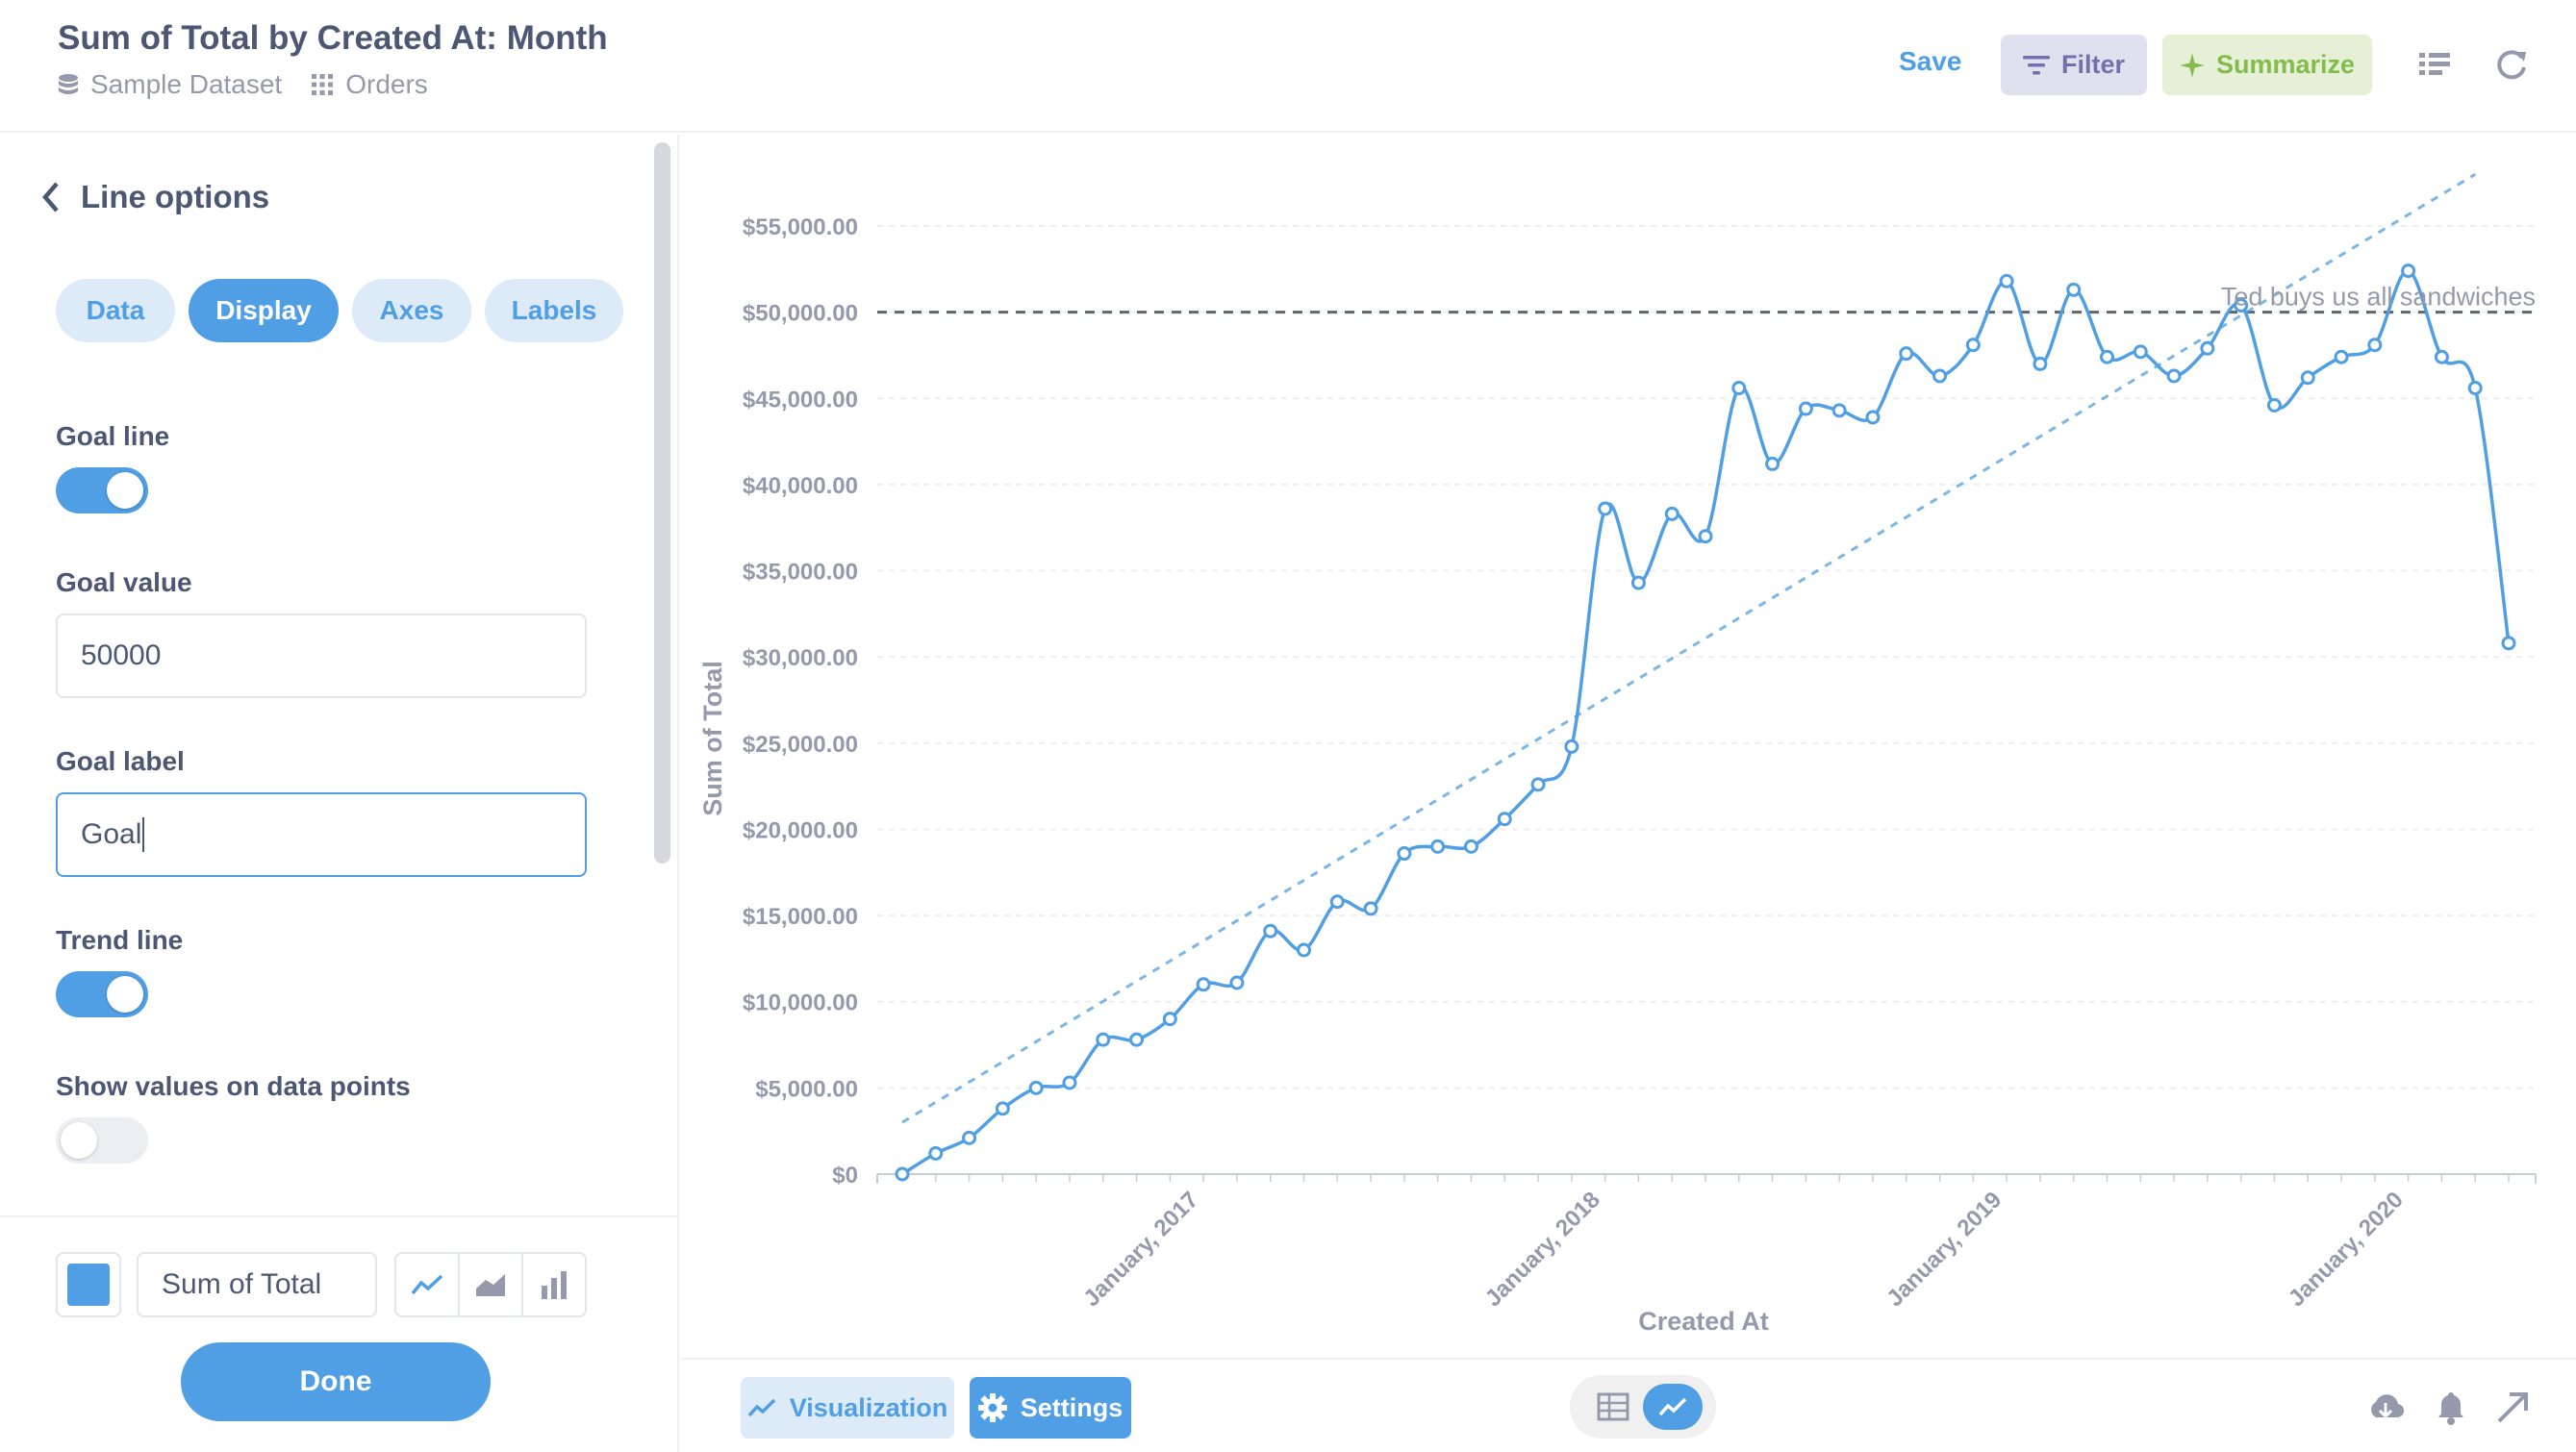 Image resolution: width=2576 pixels, height=1452 pixels. I want to click on y-tick-label: $20,000.00, so click(801, 830).